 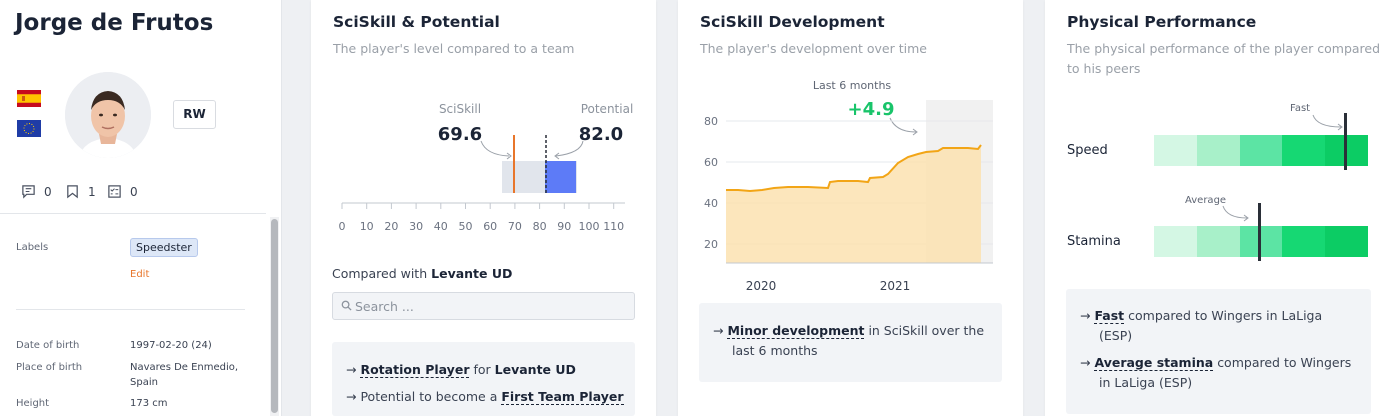 I want to click on height-value: 173 cm, so click(x=149, y=403).